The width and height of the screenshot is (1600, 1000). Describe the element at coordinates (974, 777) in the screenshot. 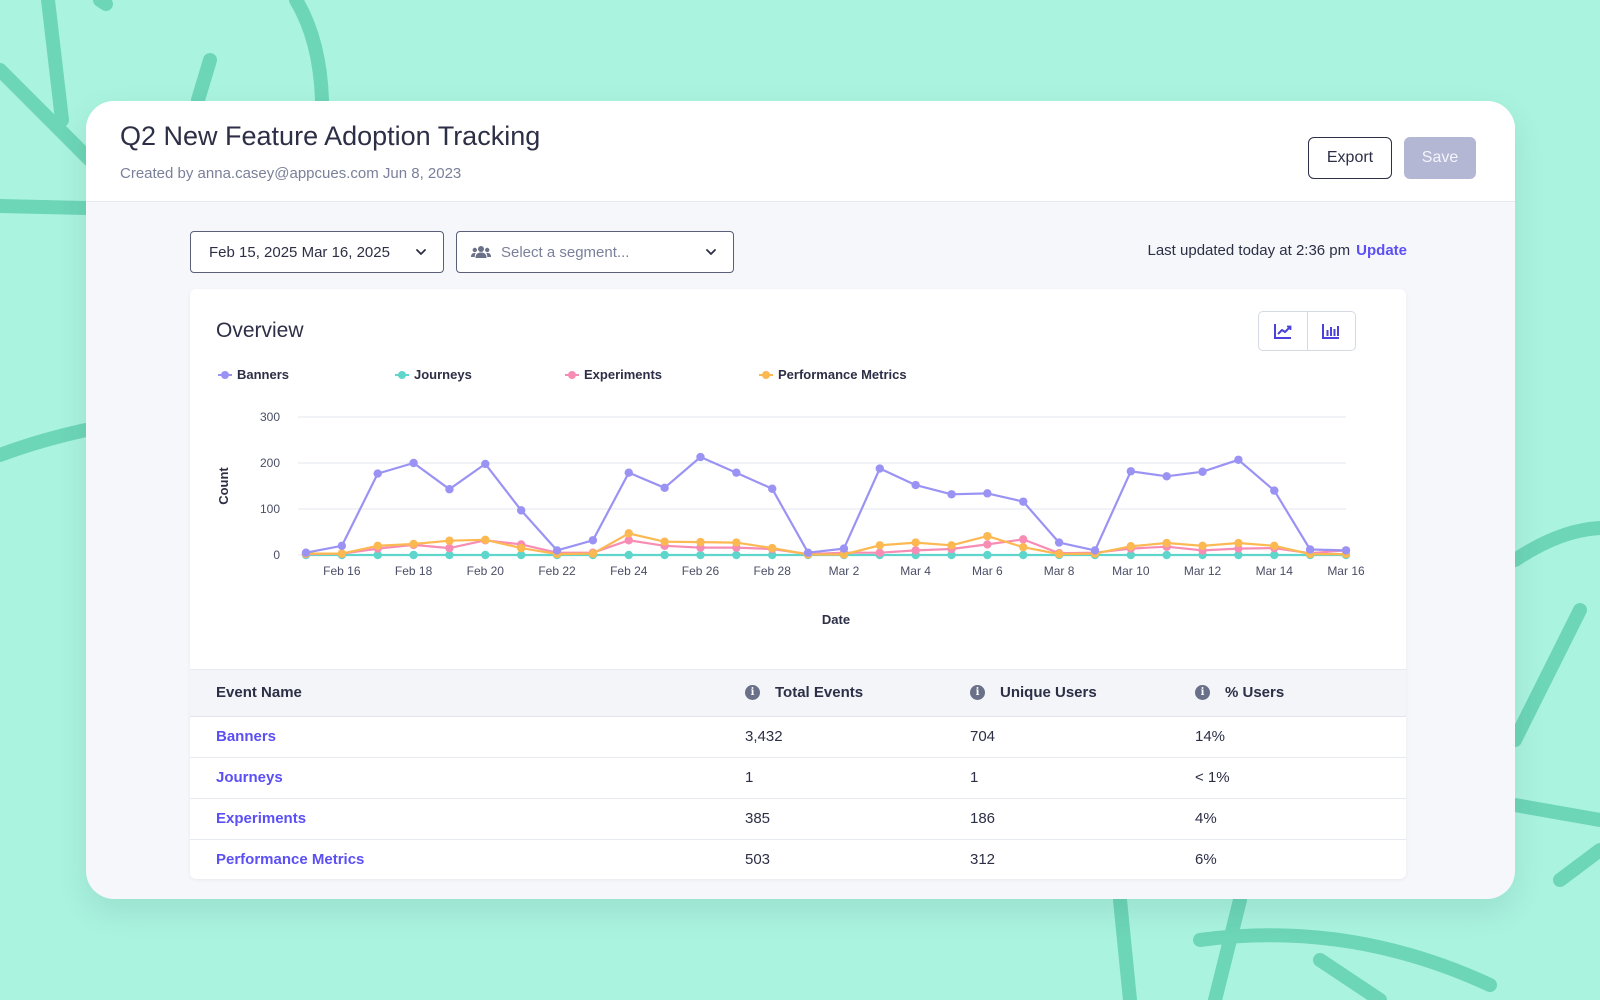

I see `unique-users-cell: 1` at that location.